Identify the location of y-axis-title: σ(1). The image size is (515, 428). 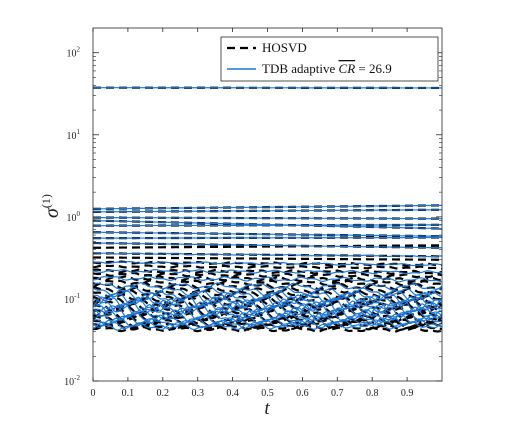
(51, 206).